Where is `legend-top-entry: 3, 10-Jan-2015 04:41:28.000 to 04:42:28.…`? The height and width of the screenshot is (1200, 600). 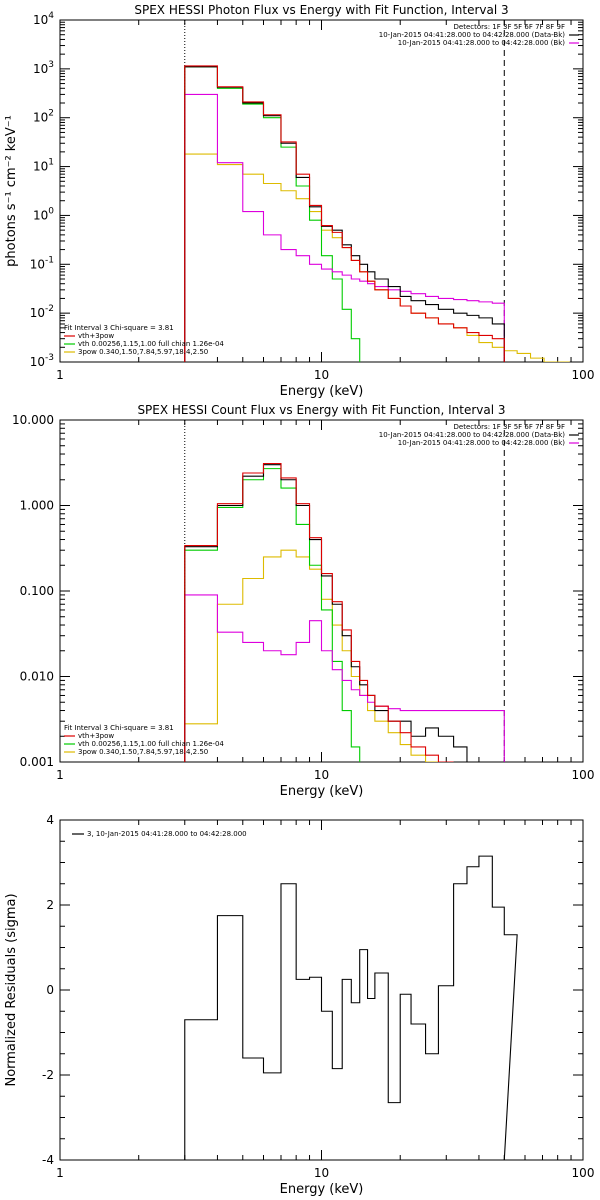 legend-top-entry: 3, 10-Jan-2015 04:41:28.000 to 04:42:28.… is located at coordinates (167, 834).